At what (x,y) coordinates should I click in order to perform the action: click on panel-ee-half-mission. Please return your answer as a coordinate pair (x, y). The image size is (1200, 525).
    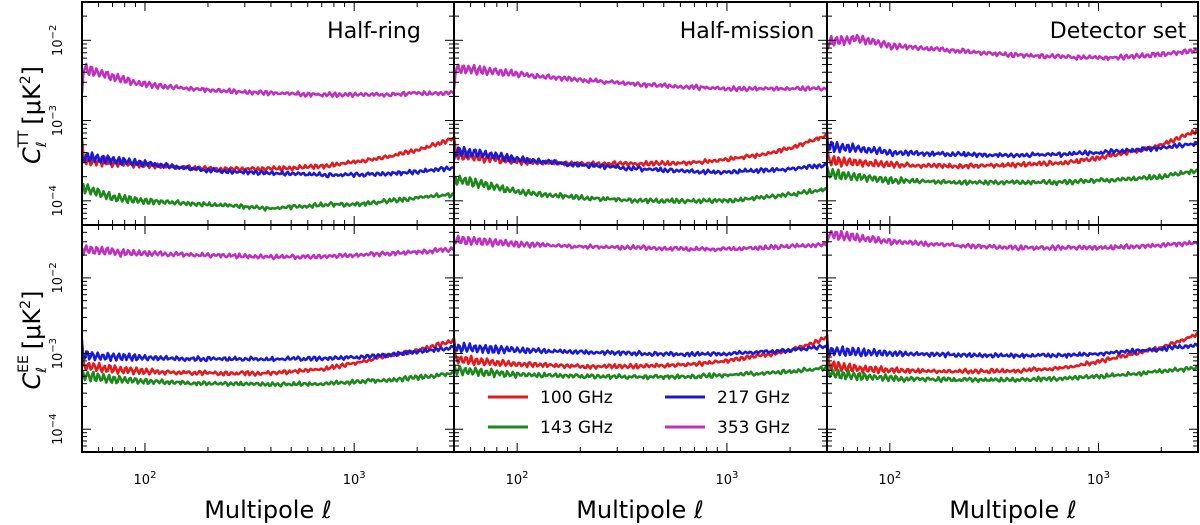
    Looking at the image, I should click on (640, 307).